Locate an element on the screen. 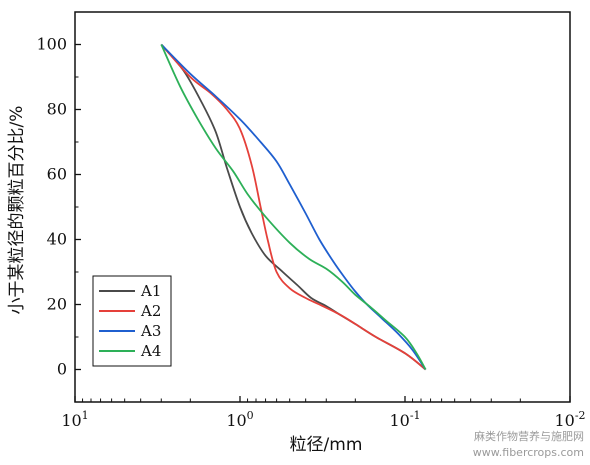 This screenshot has height=465, width=590. x-tick-label: 10¹ is located at coordinates (74, 419).